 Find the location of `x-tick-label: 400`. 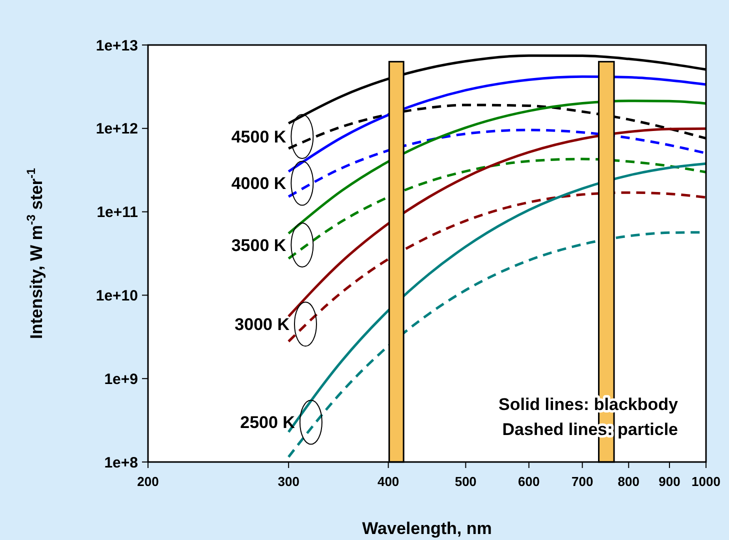

x-tick-label: 400 is located at coordinates (388, 481).